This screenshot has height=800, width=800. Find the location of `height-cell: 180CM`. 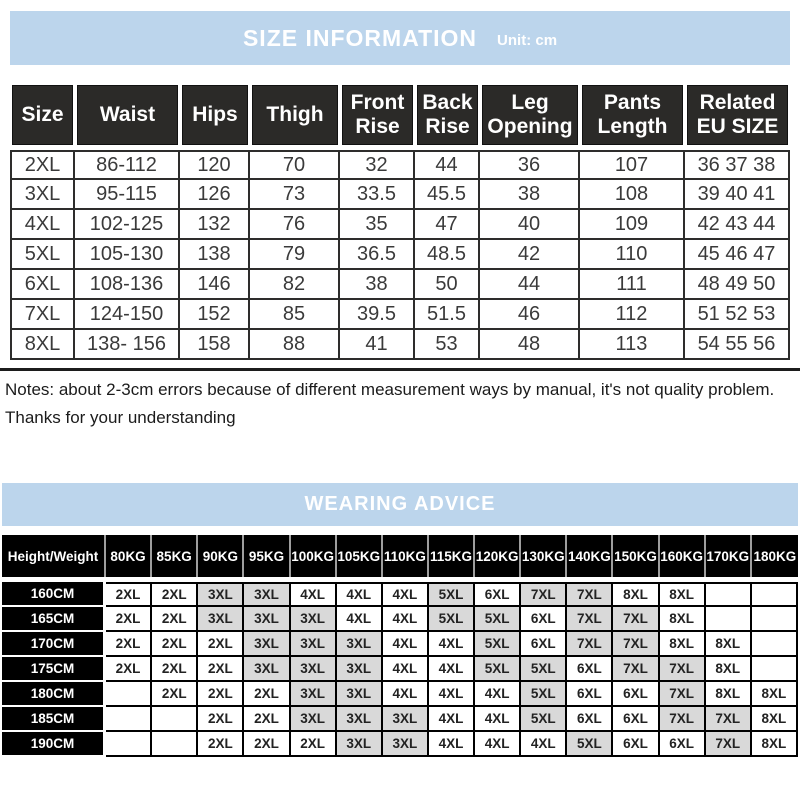

height-cell: 180CM is located at coordinates (54, 694).